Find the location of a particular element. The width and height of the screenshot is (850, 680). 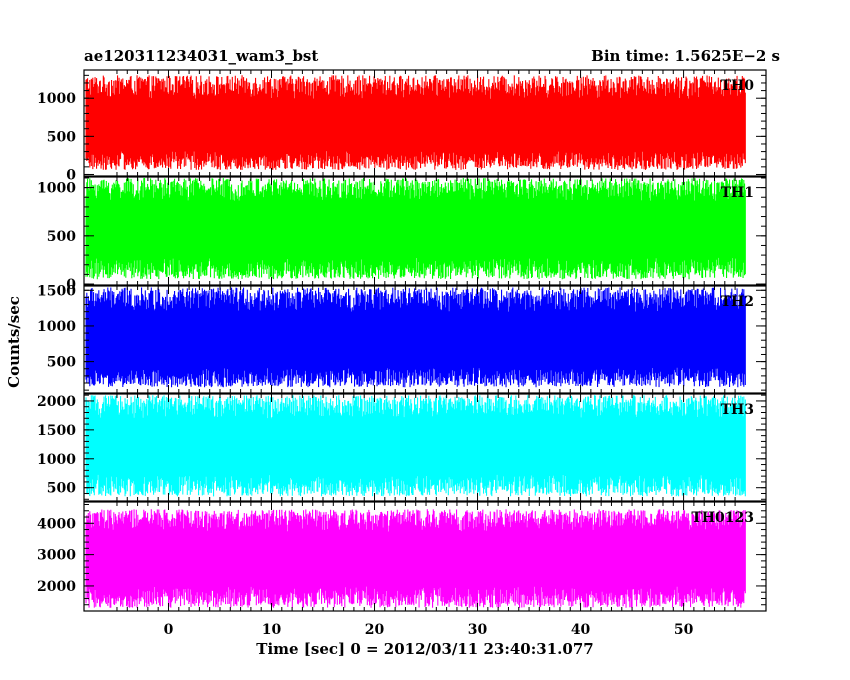

x-axis-label: Time [sec] 0 = 2012/03/11 23:40:31.077 is located at coordinates (424, 649).